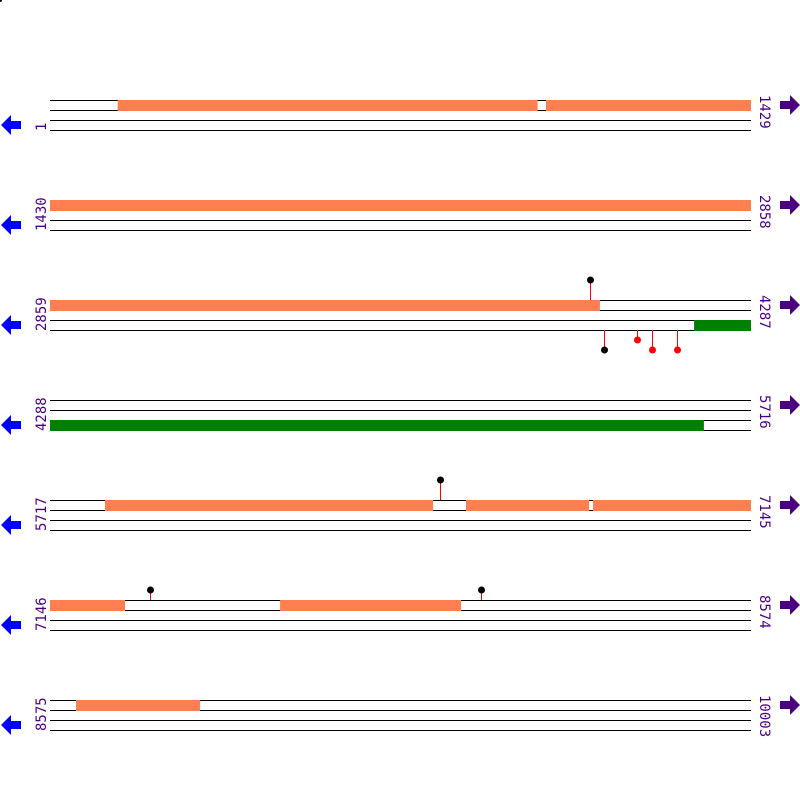 This screenshot has width=800, height=800. Describe the element at coordinates (400, 115) in the screenshot. I see `sequence-row: 1 1429` at that location.